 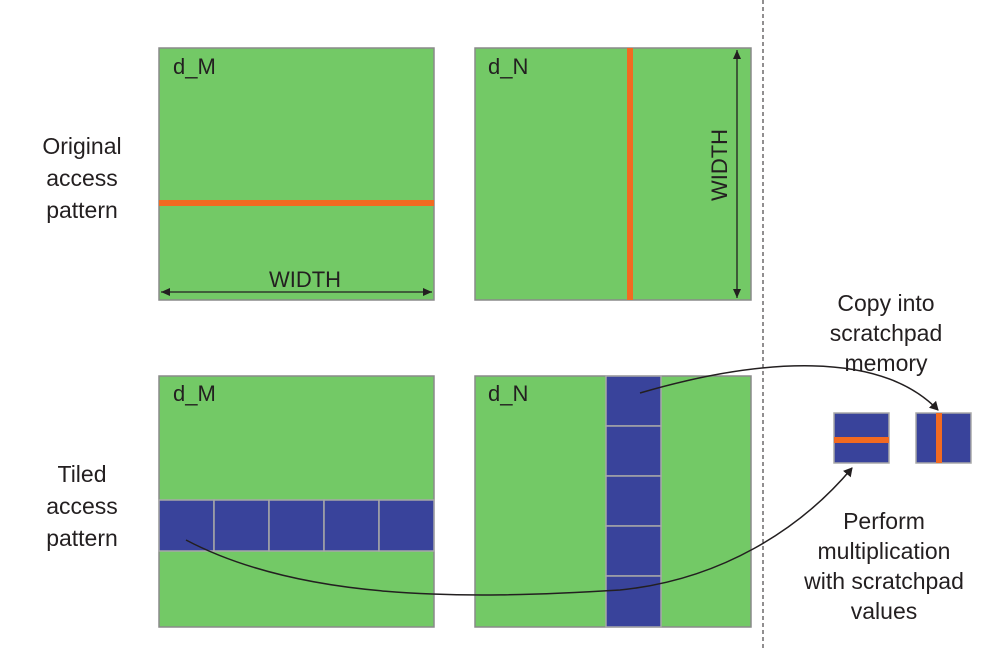 I want to click on matrix-tiled-d-m: d_M, so click(x=296, y=501).